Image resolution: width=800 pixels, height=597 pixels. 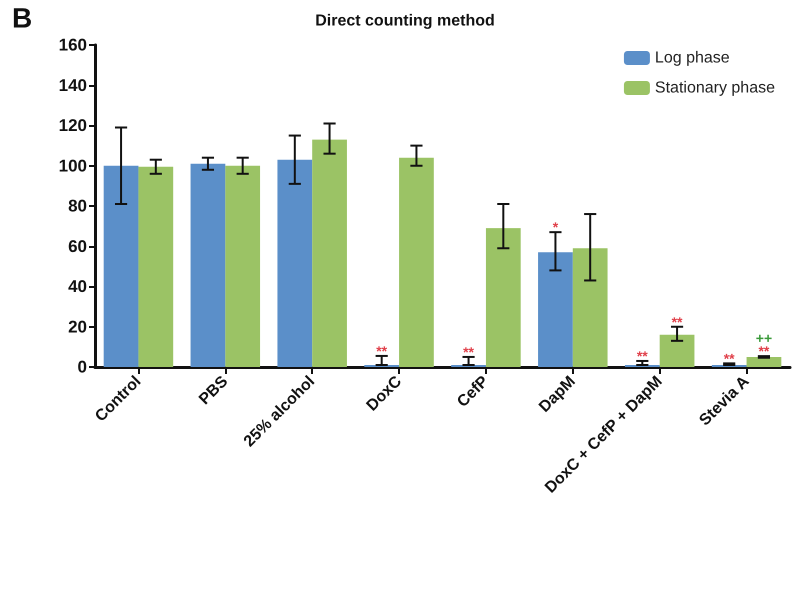 What do you see at coordinates (72, 125) in the screenshot?
I see `y-tick-label: 120` at bounding box center [72, 125].